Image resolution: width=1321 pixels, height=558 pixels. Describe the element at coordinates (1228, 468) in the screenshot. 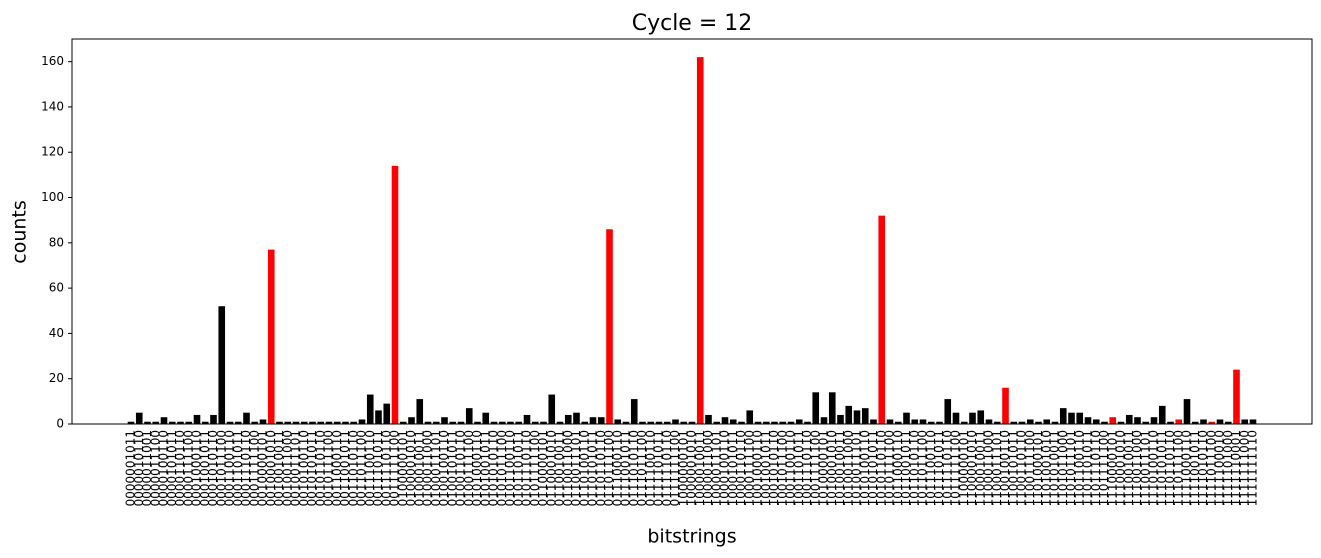

I see `x-tick-label: 1111101000` at that location.